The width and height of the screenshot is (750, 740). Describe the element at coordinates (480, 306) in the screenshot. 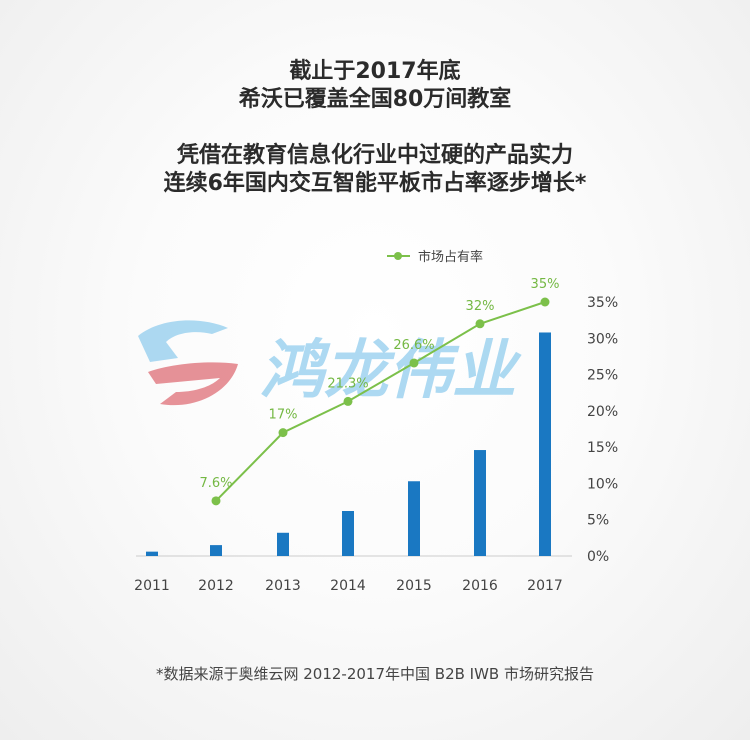

I see `line-label-2016: 32%` at that location.